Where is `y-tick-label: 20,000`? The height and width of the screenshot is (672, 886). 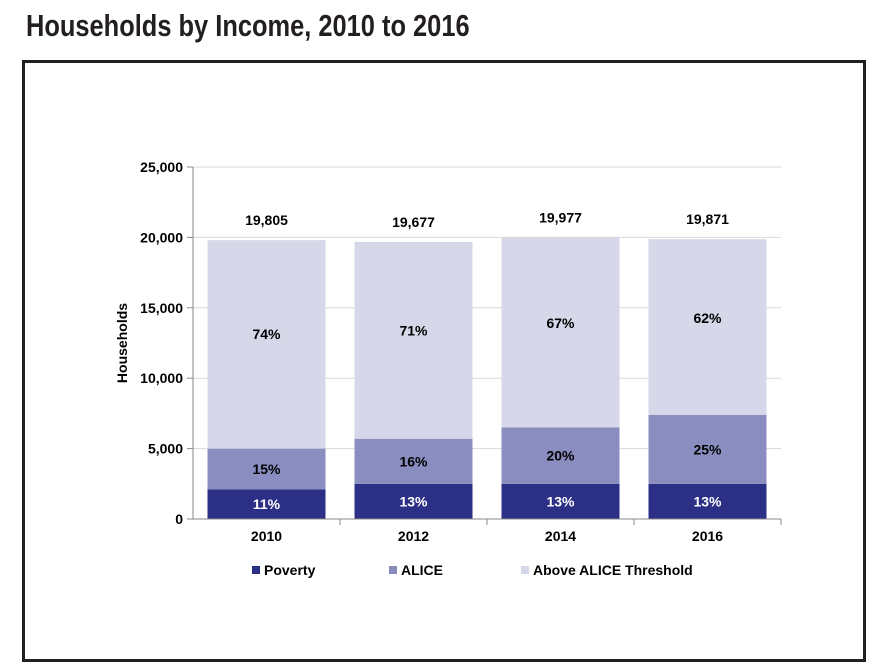 y-tick-label: 20,000 is located at coordinates (161, 237).